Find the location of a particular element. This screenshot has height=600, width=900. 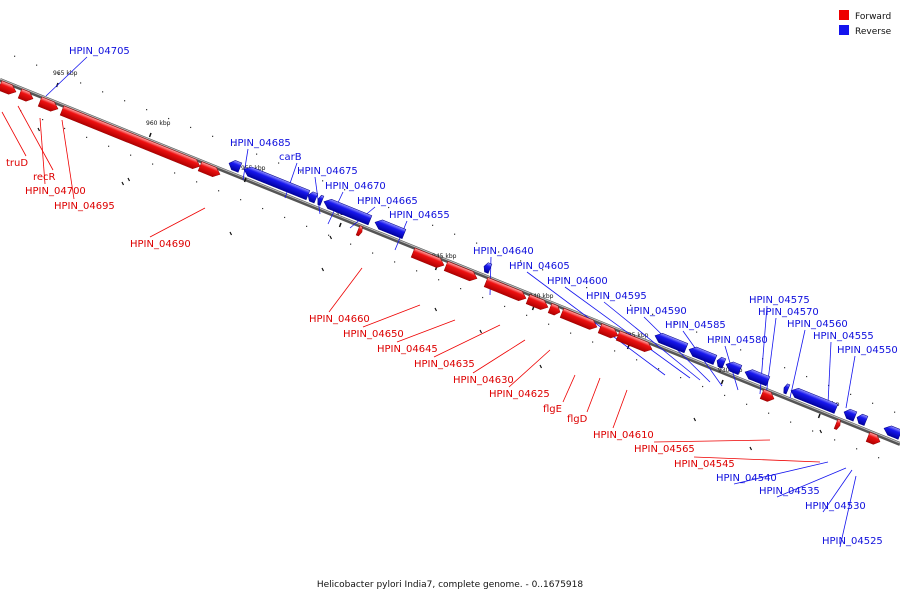

reverse-gene-label: HPIN_04540 is located at coordinates (746, 478).